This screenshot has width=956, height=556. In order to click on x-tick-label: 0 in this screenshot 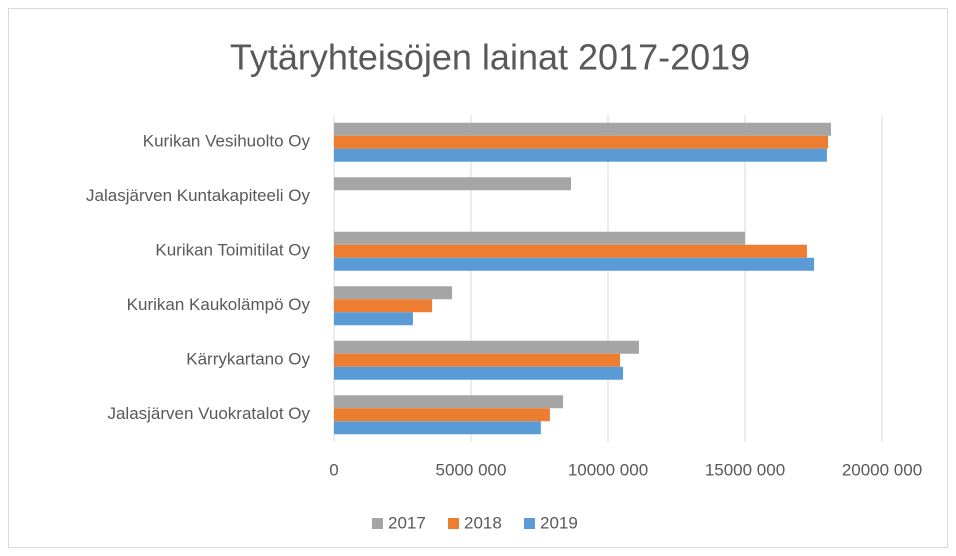, I will do `click(333, 469)`.